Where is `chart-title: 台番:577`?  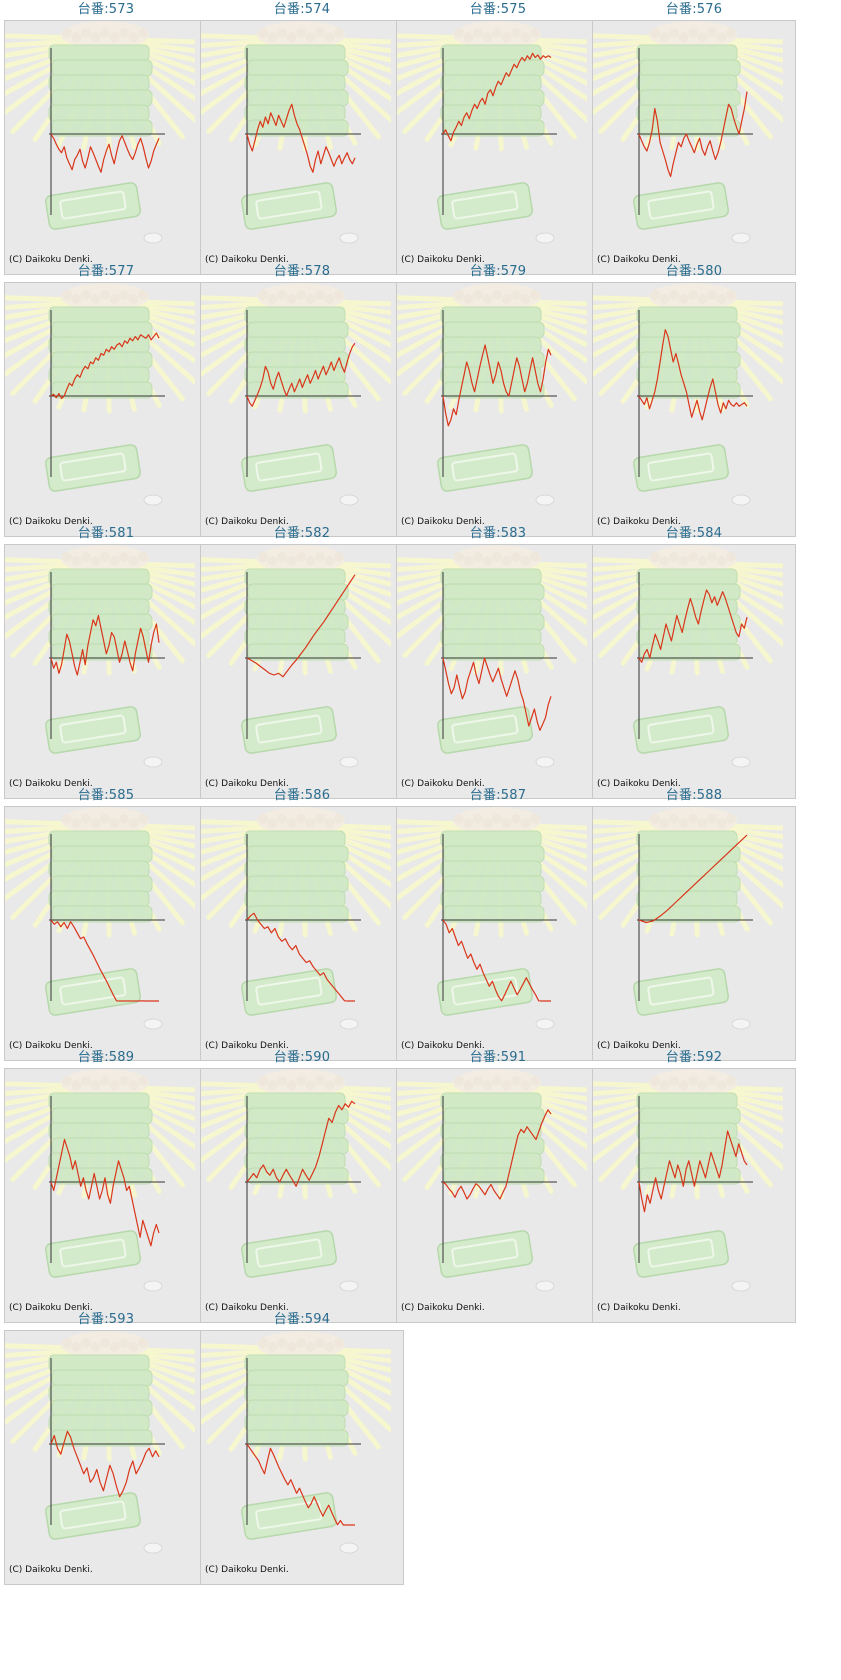 chart-title: 台番:577 is located at coordinates (106, 271).